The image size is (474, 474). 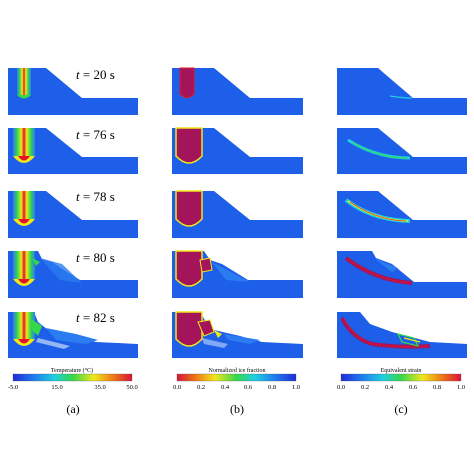 I want to click on colorbar-temperature-tick: 15.0, so click(x=56, y=387).